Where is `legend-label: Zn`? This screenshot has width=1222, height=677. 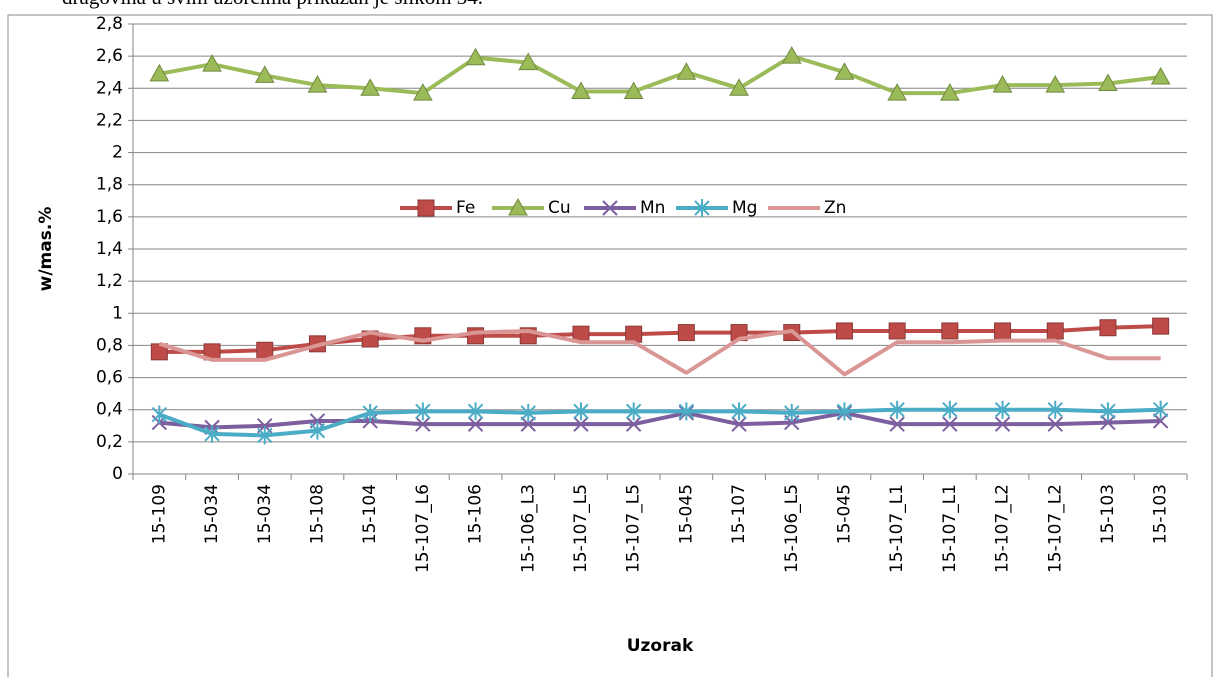 legend-label: Zn is located at coordinates (835, 208).